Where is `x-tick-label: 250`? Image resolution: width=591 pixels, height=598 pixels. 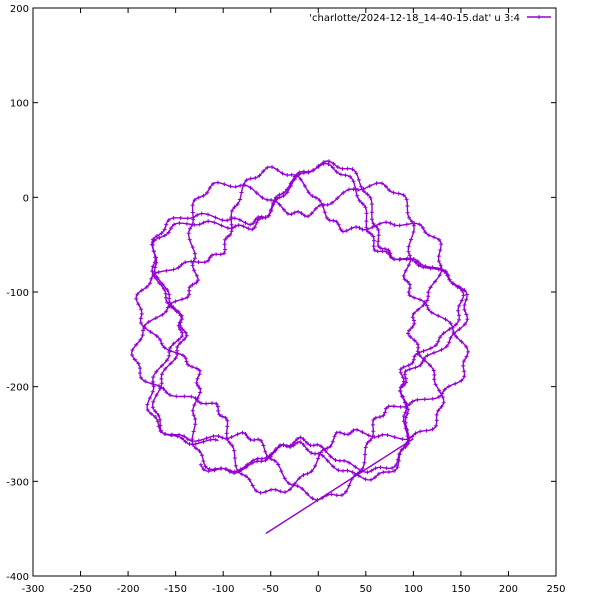
x-tick-label: 250 is located at coordinates (555, 589).